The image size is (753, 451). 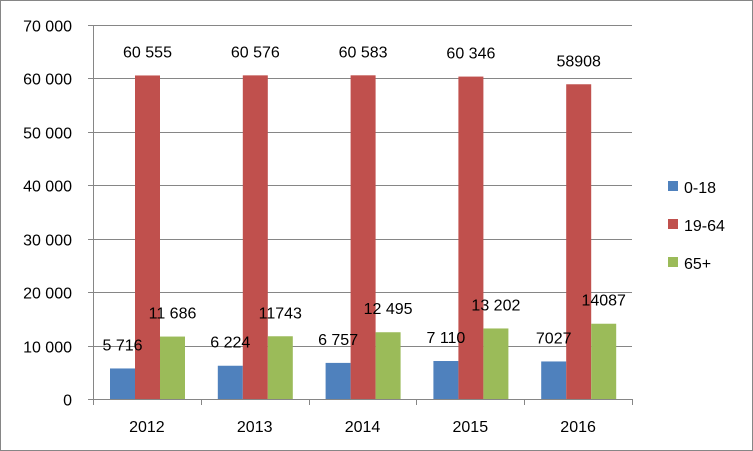 I want to click on legend-entry: 0-18, so click(x=700, y=188).